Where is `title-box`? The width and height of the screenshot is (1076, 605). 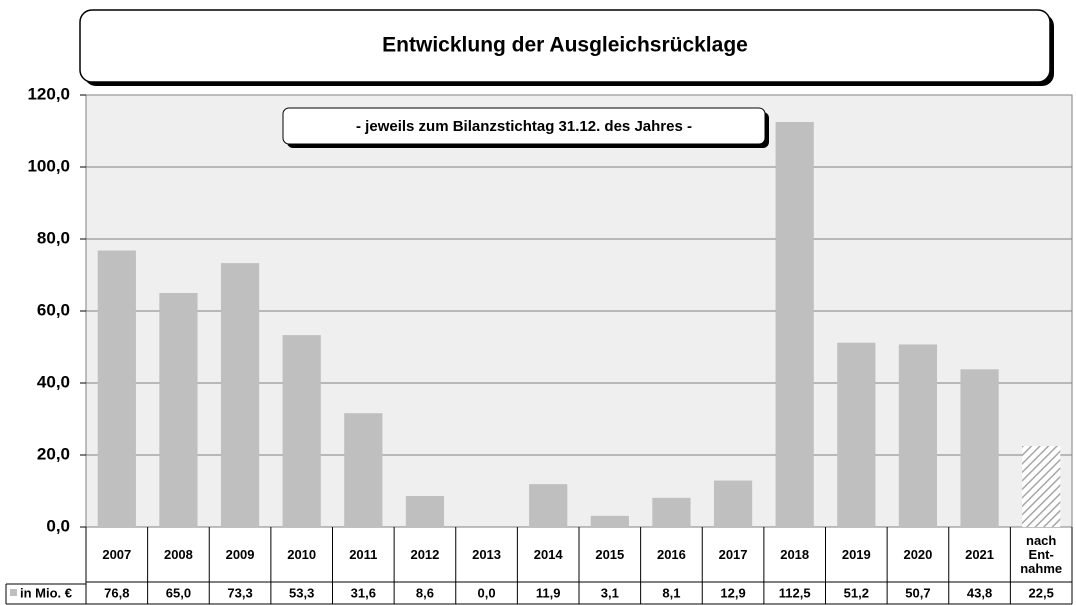
title-box is located at coordinates (565, 46).